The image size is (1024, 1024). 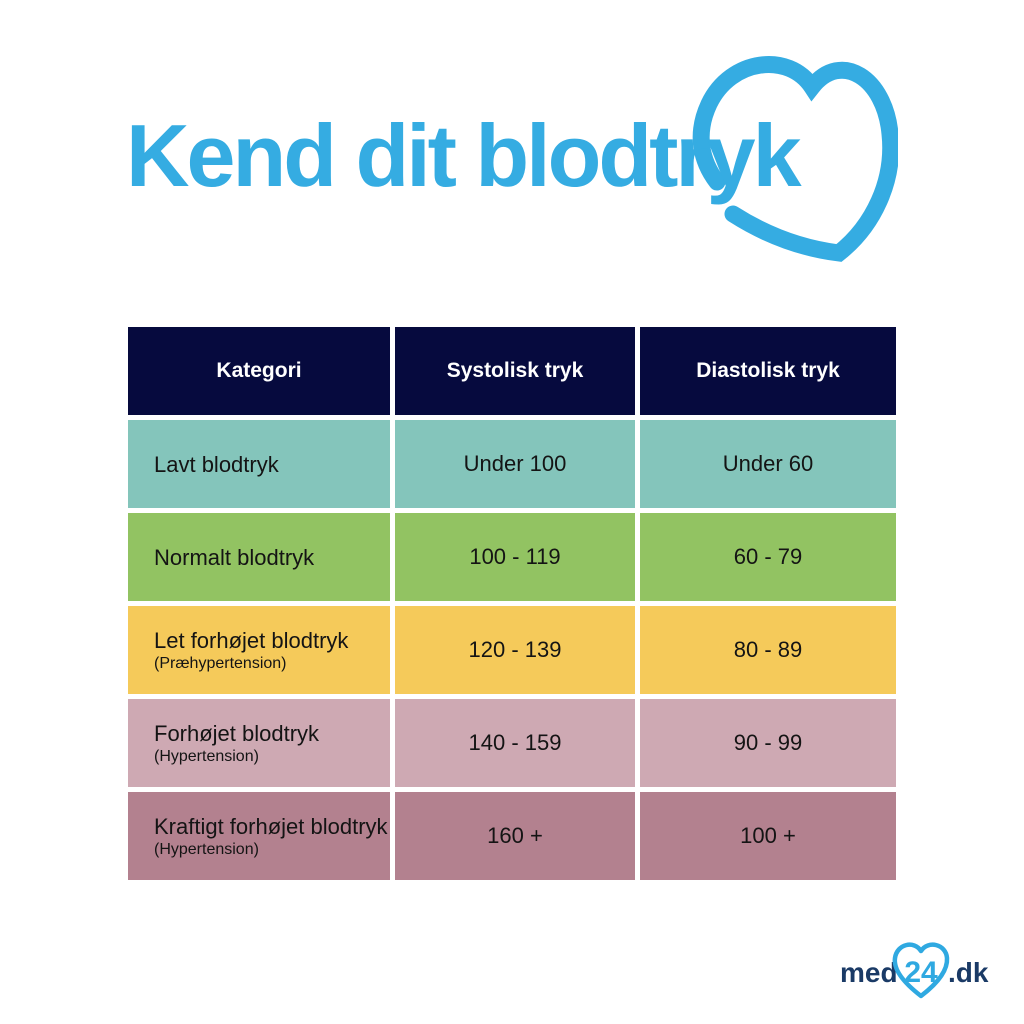 I want to click on category-label: Normalt blodtryk, so click(x=234, y=557).